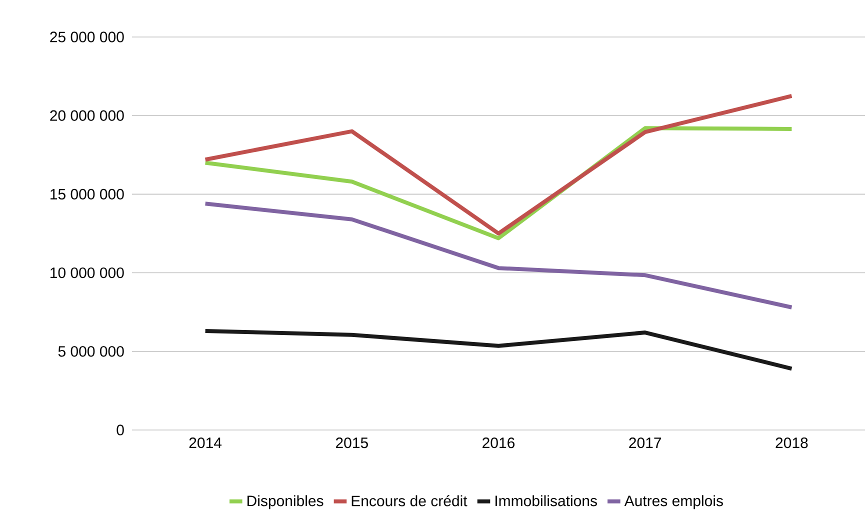 This screenshot has height=526, width=867. I want to click on legend-label: Disponibles, so click(286, 502).